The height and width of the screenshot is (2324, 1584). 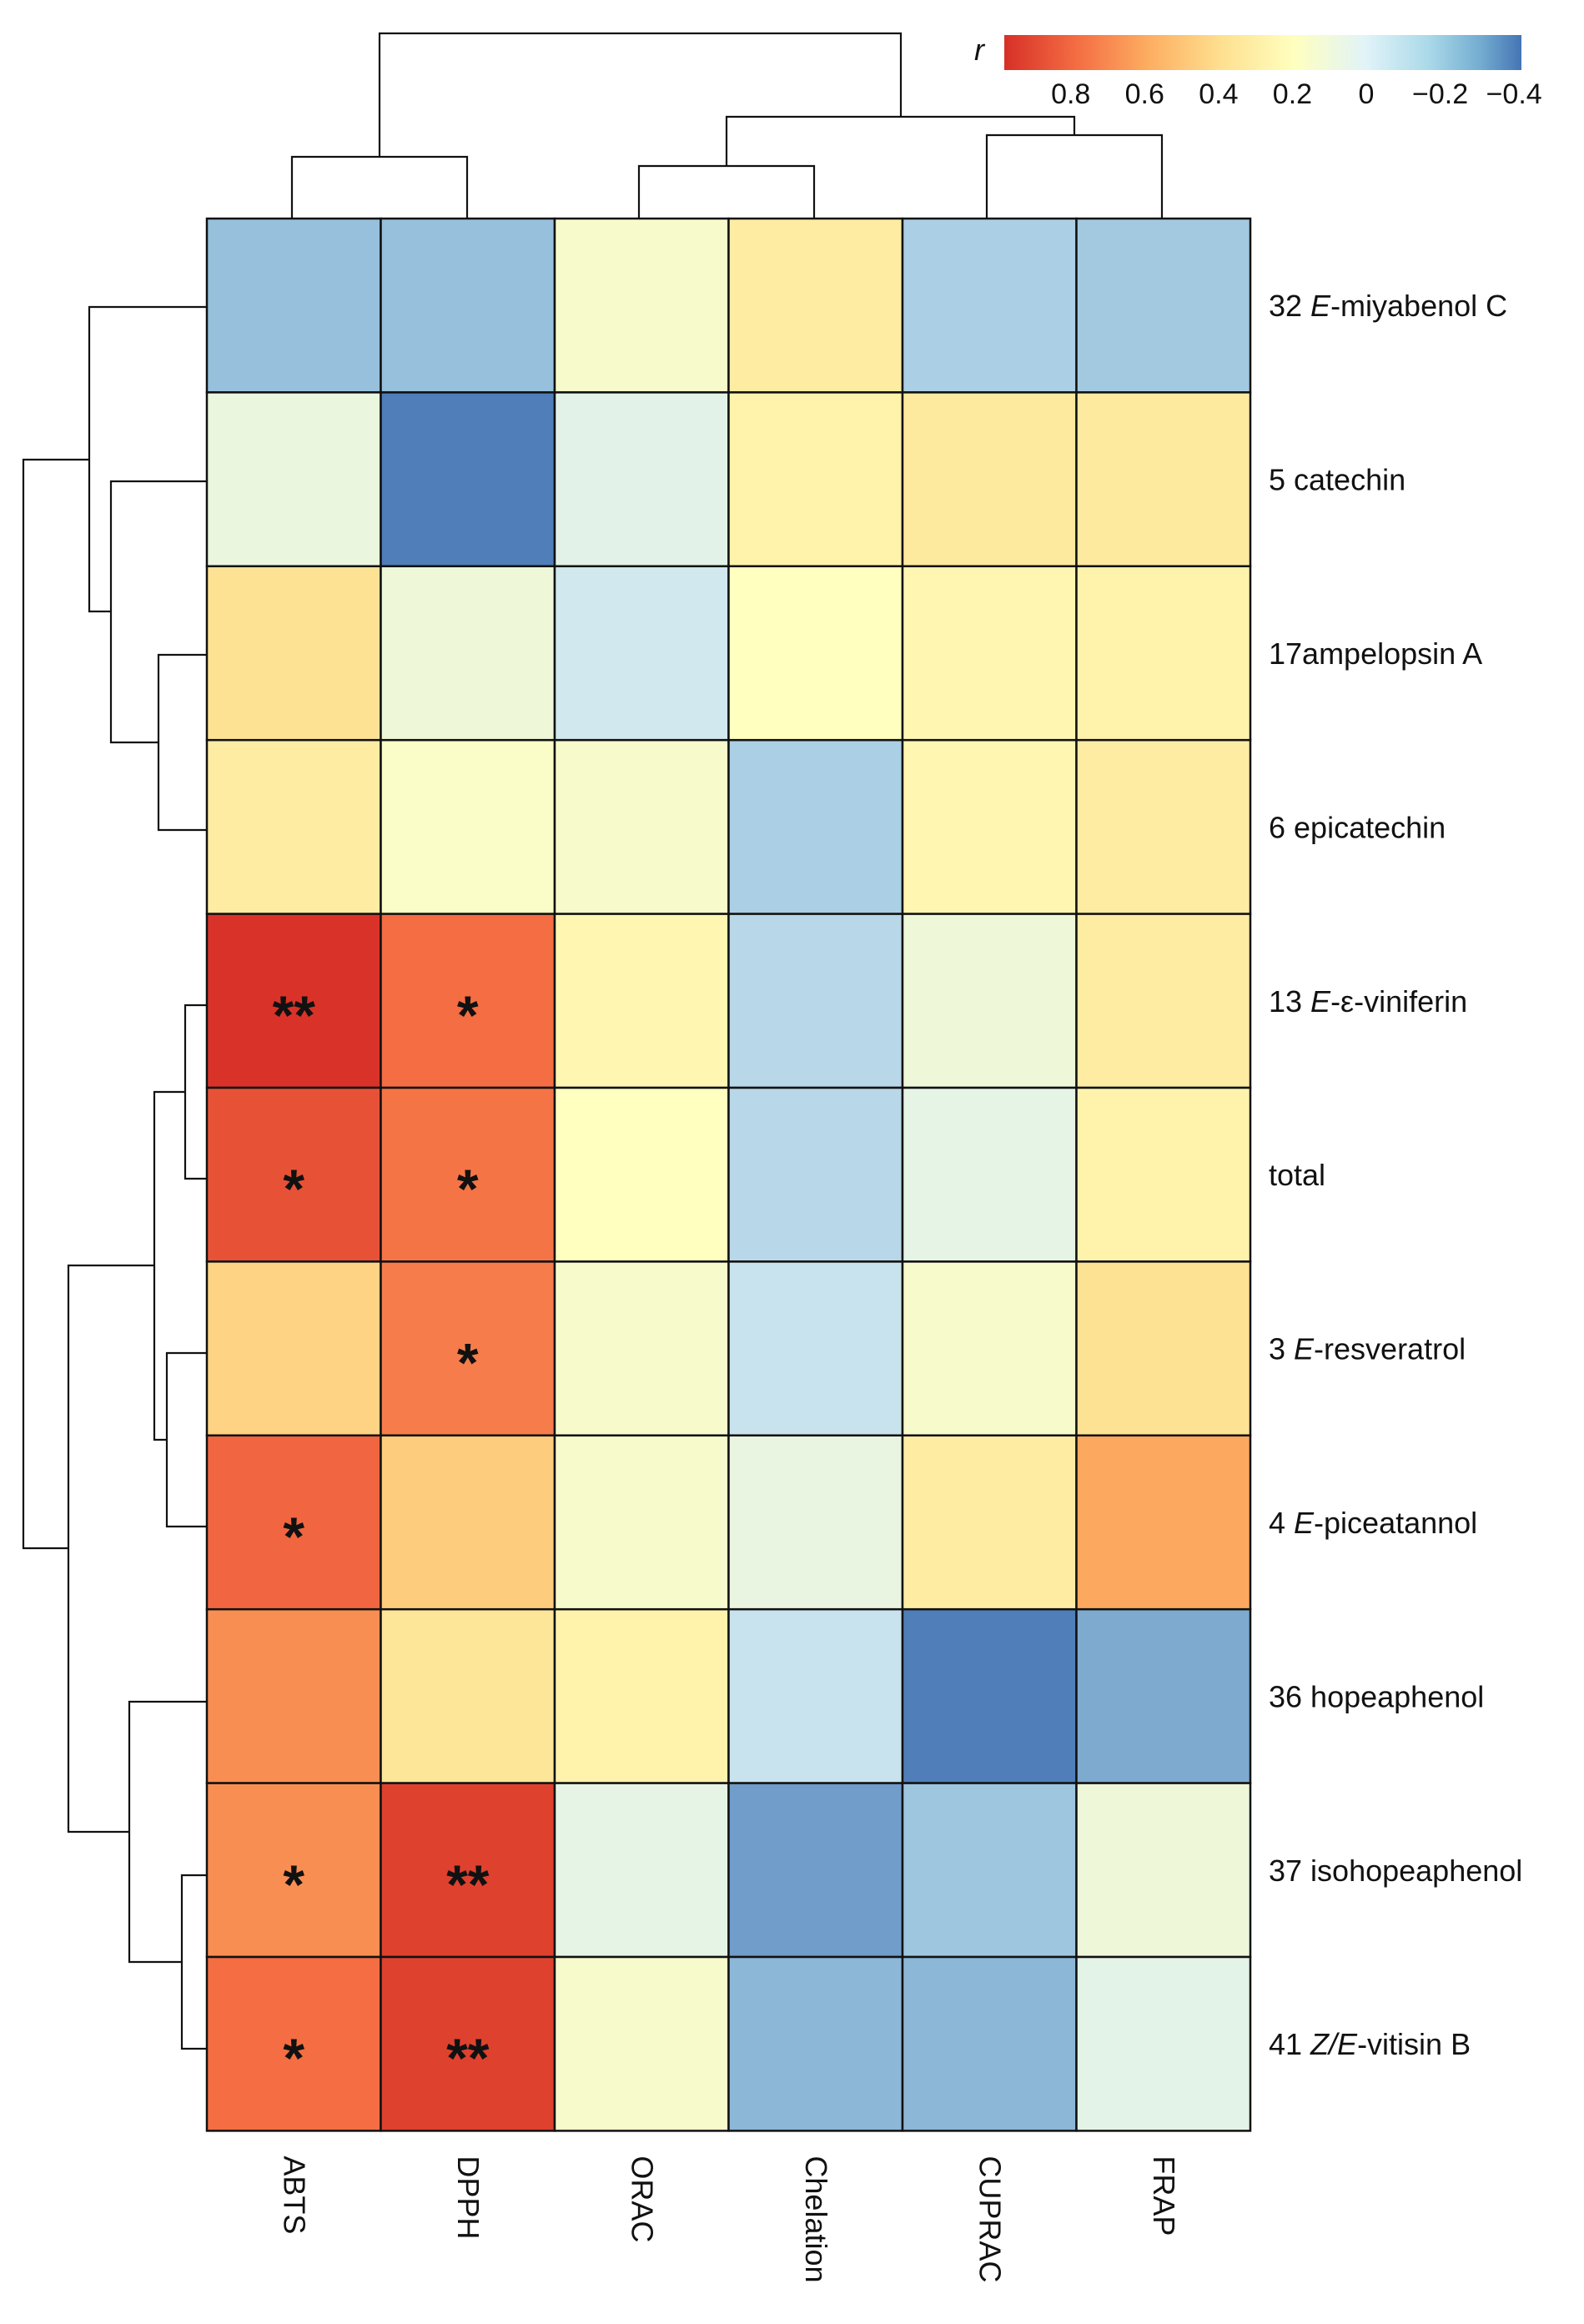 I want to click on row-dendro-bottom-cluster, so click(x=111, y=1549).